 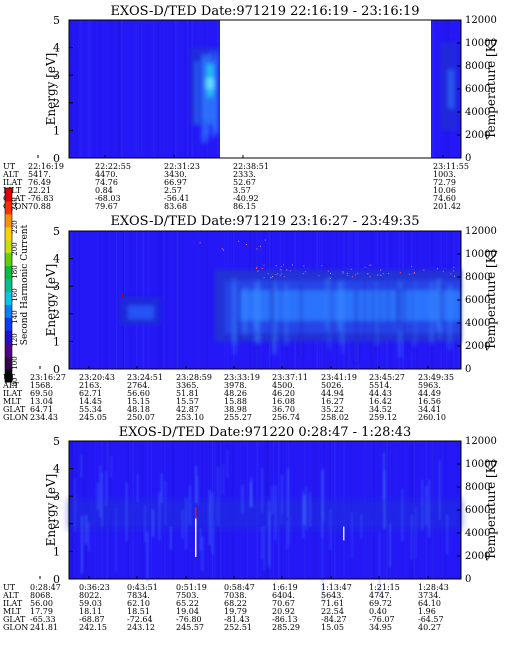 What do you see at coordinates (141, 312) in the screenshot?
I see `feature-core` at bounding box center [141, 312].